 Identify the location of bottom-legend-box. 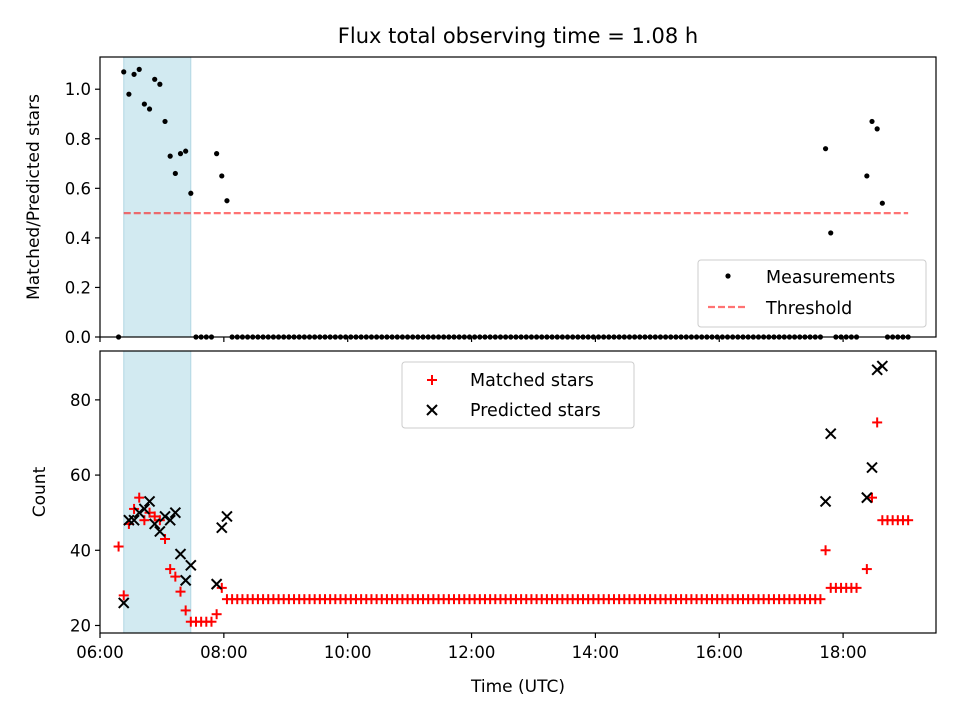
(518, 395).